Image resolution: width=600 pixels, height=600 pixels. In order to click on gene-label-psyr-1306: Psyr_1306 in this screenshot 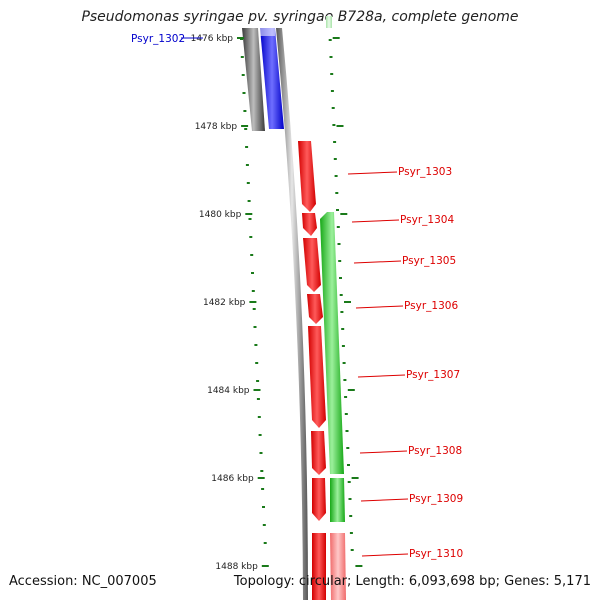, I will do `click(431, 306)`.